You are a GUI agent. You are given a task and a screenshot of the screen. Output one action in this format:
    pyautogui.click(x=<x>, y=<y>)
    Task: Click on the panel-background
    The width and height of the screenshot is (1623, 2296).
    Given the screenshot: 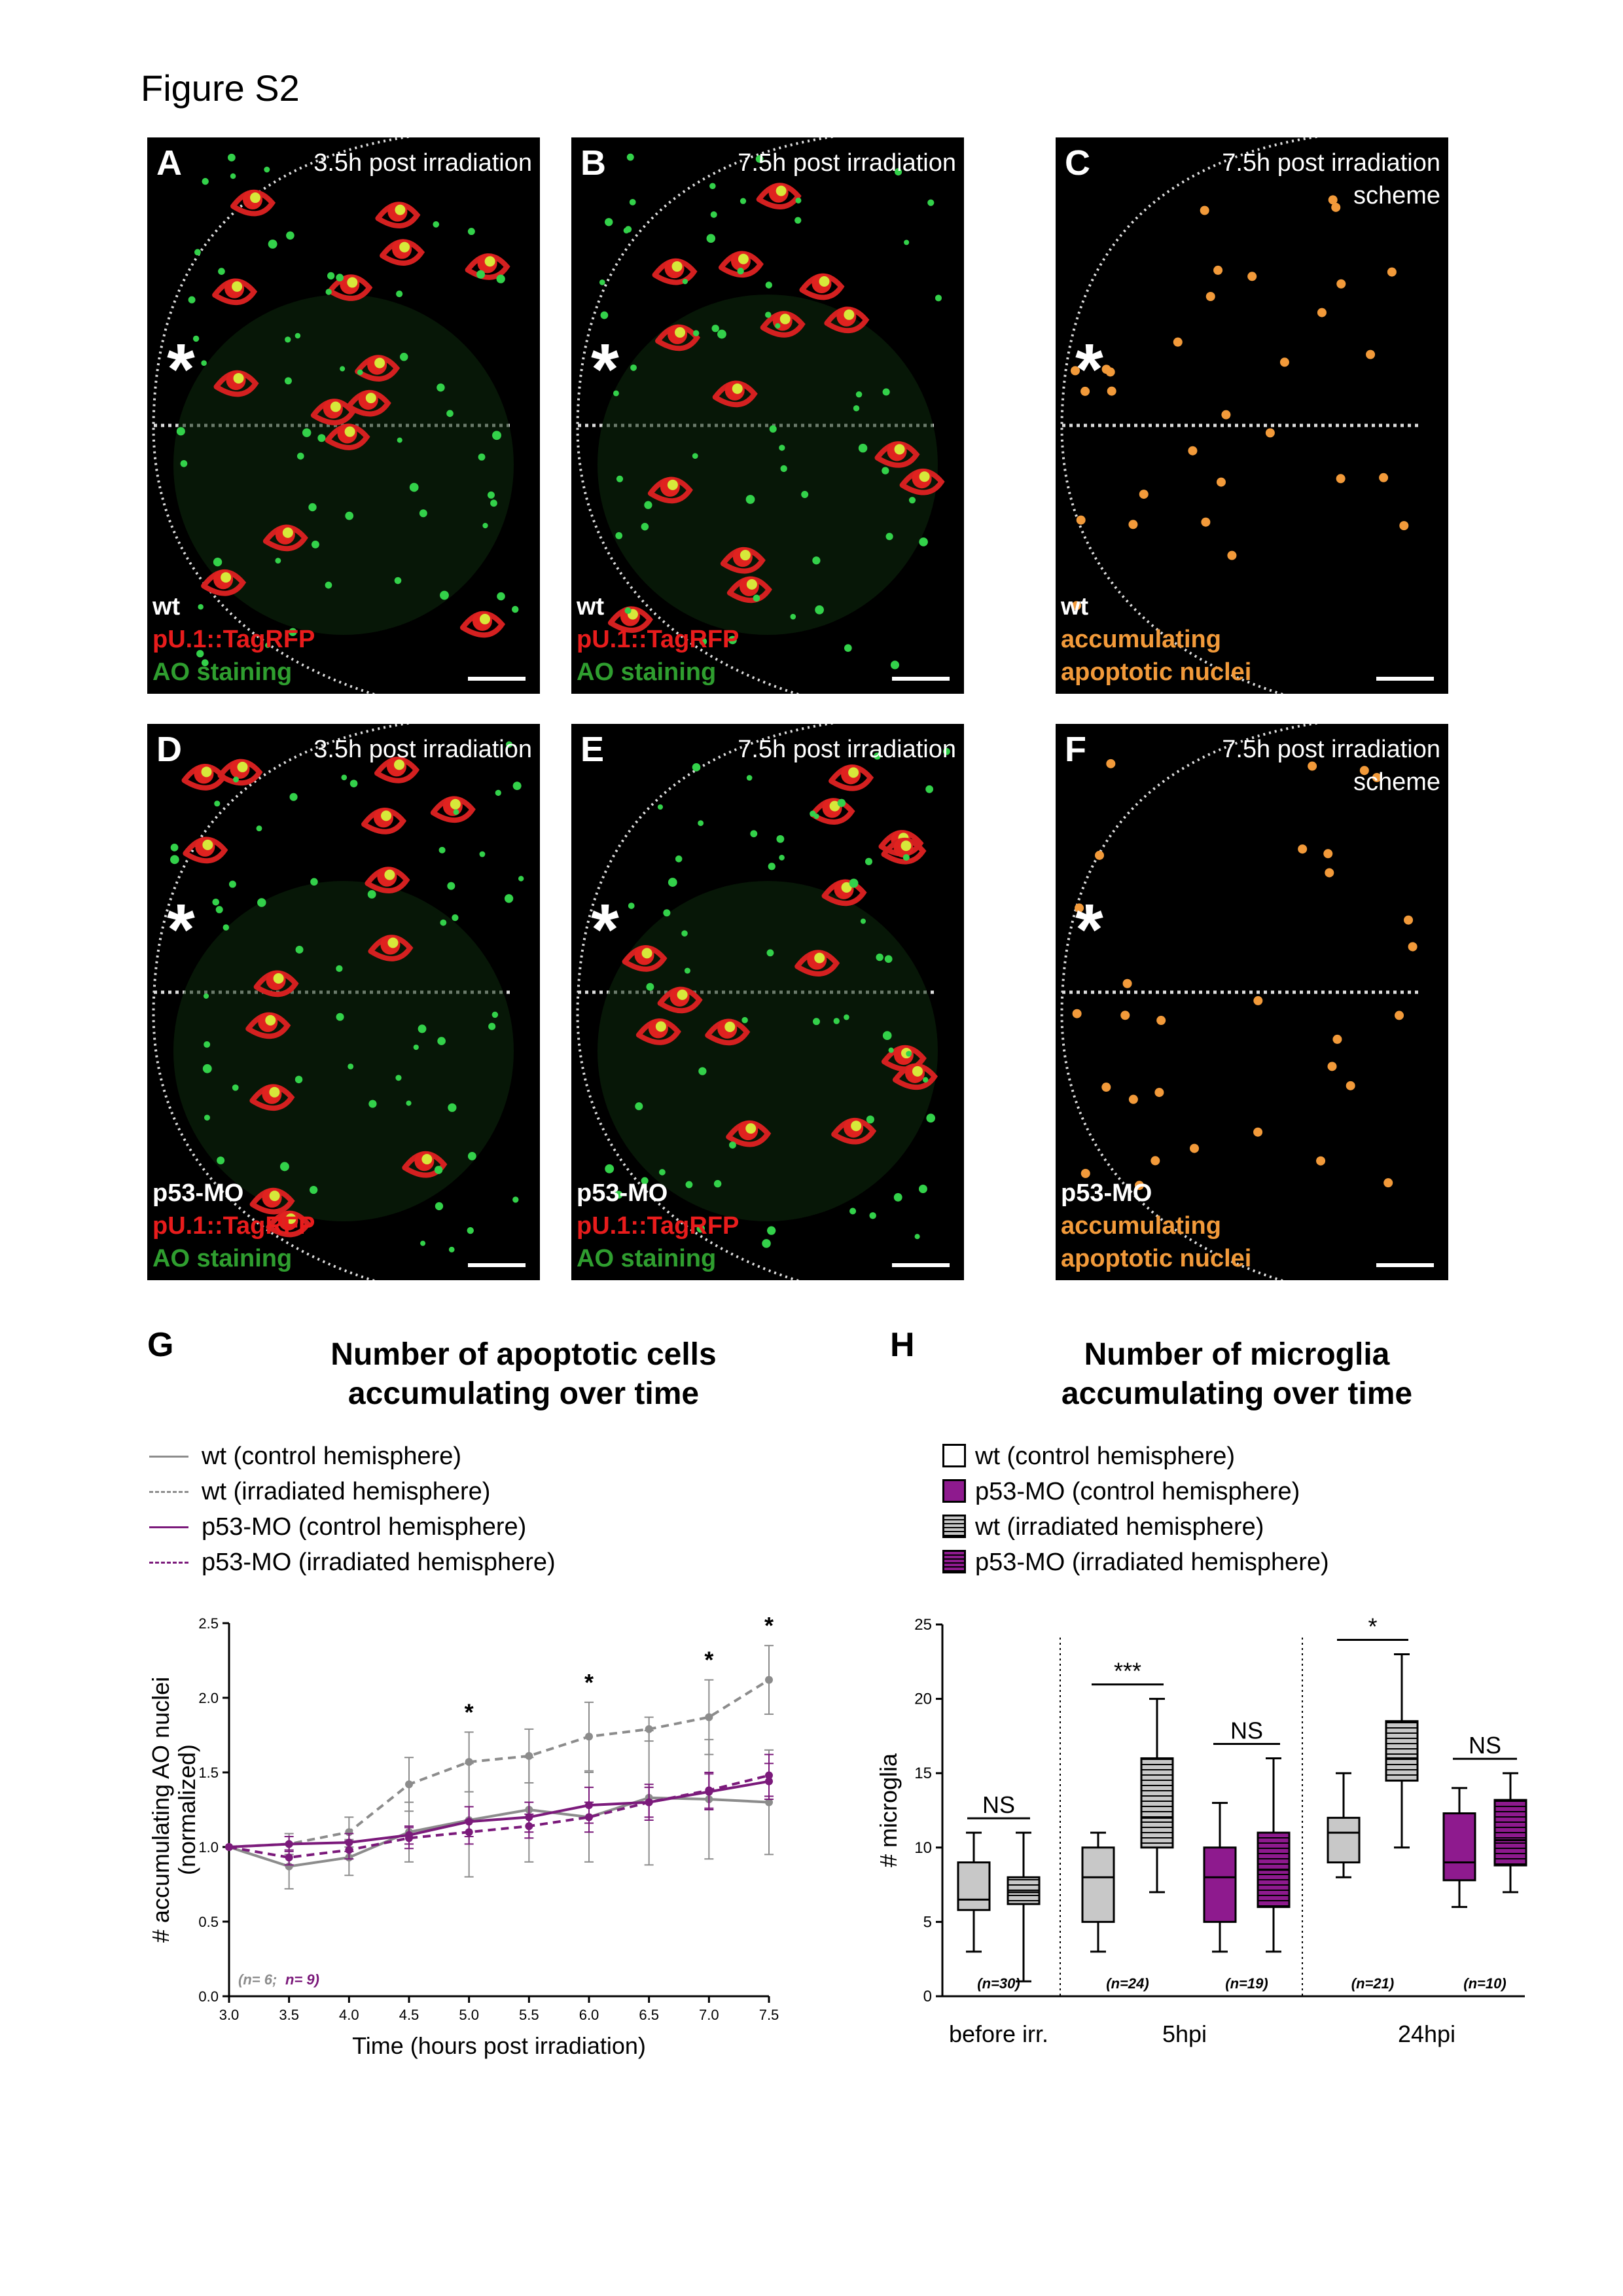 What is the action you would take?
    pyautogui.click(x=760, y=415)
    